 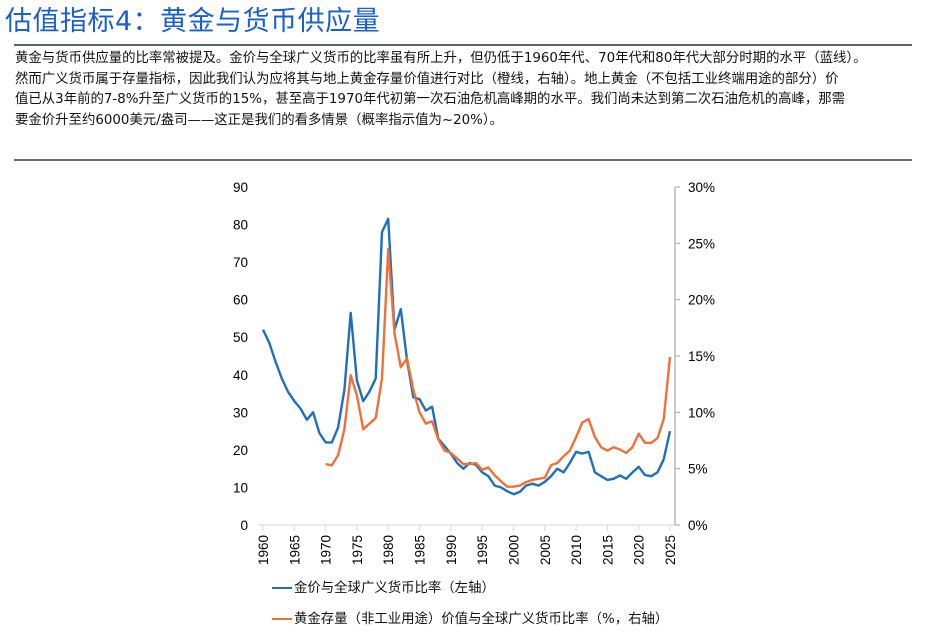 I want to click on x-tick-label: 2010, so click(x=576, y=550).